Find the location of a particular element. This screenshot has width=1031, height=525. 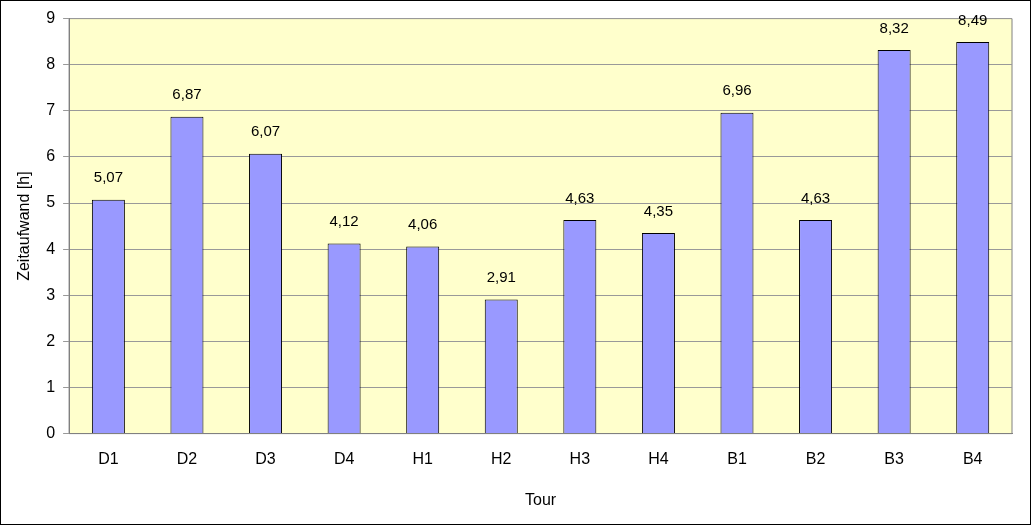

x-tick-label: D4 is located at coordinates (344, 458).